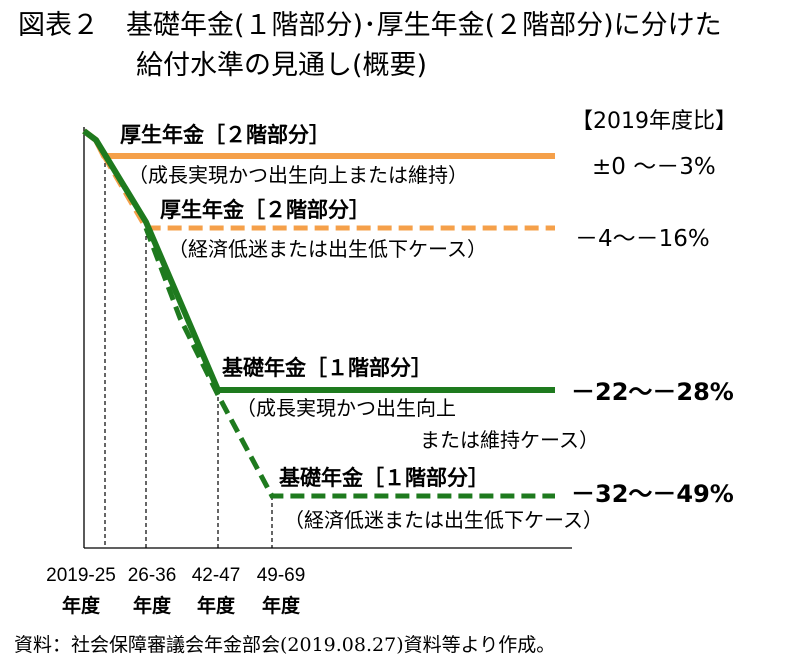 Image resolution: width=810 pixels, height=667 pixels. What do you see at coordinates (225, 135) in the screenshot?
I see `label-kosei-growth-main: 厚生年金［２階部分］` at bounding box center [225, 135].